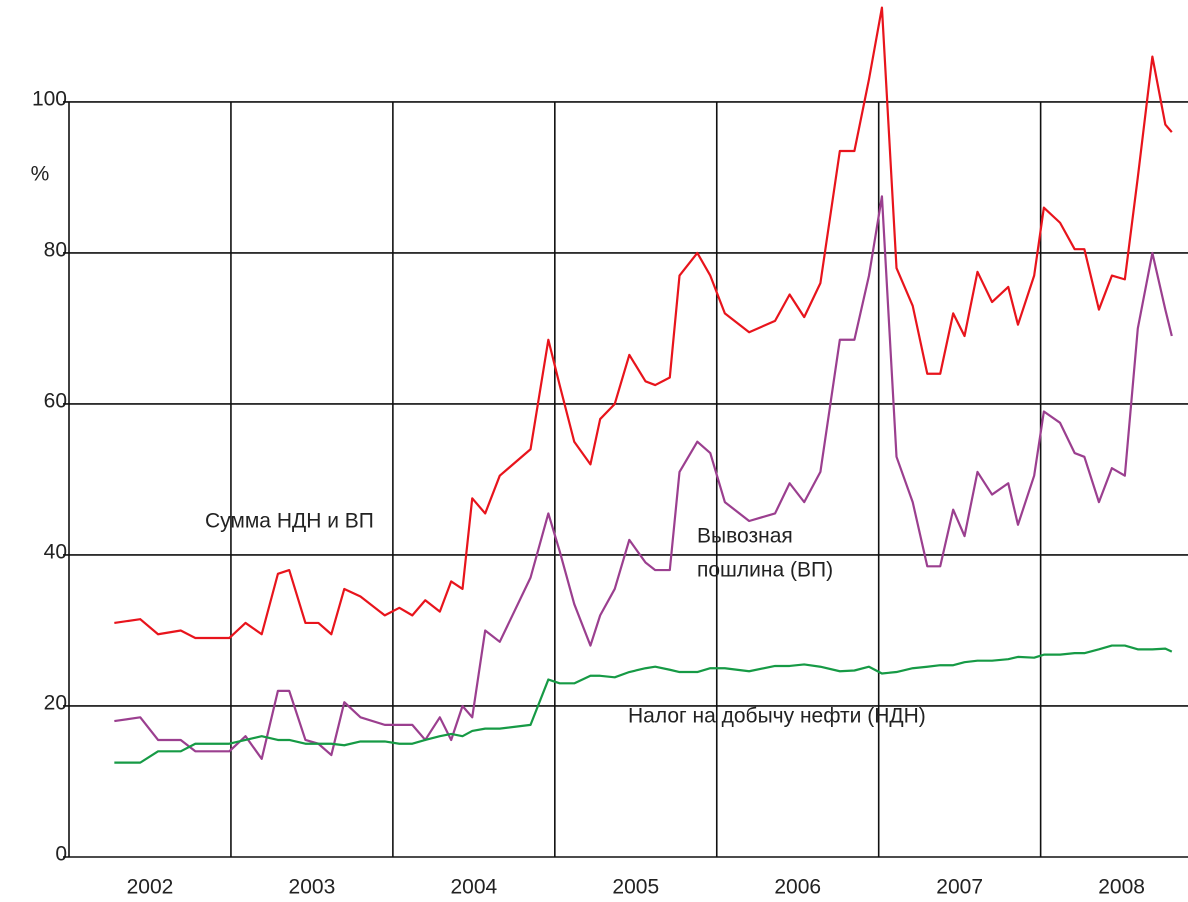  I want to click on y-axis-label: %, so click(40, 174).